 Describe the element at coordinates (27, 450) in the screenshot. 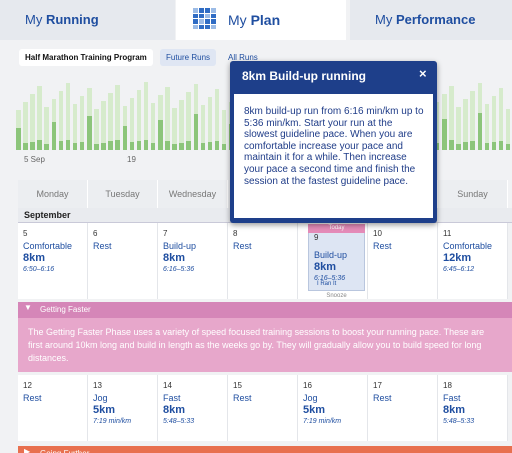

I see `phase-arrow: ▶` at that location.